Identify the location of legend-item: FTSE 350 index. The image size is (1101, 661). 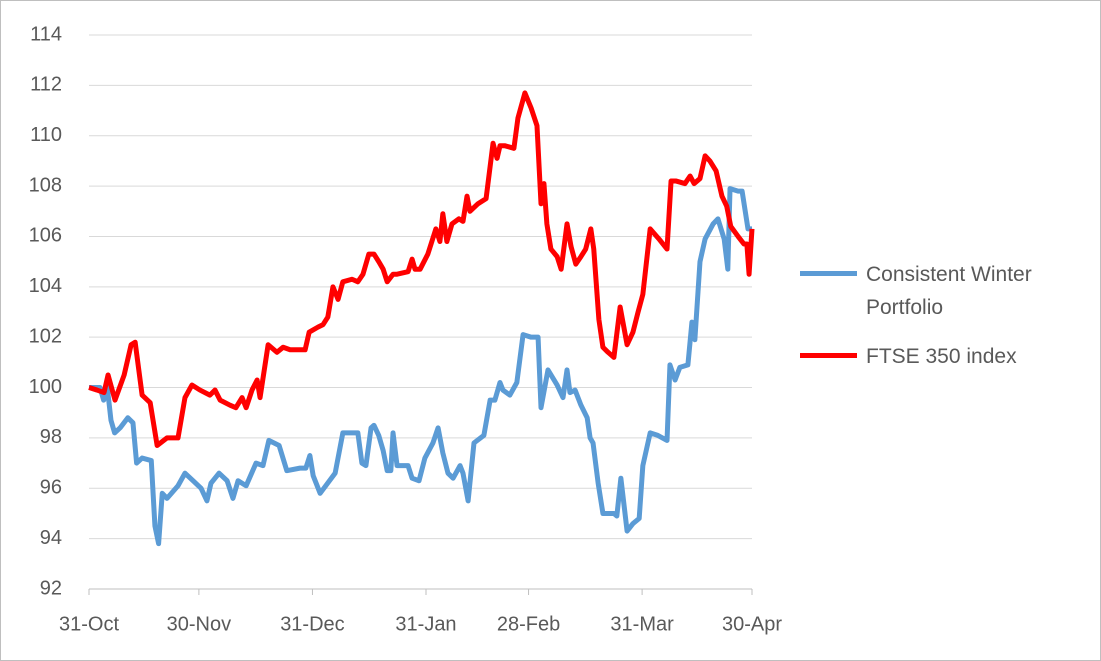
(945, 356).